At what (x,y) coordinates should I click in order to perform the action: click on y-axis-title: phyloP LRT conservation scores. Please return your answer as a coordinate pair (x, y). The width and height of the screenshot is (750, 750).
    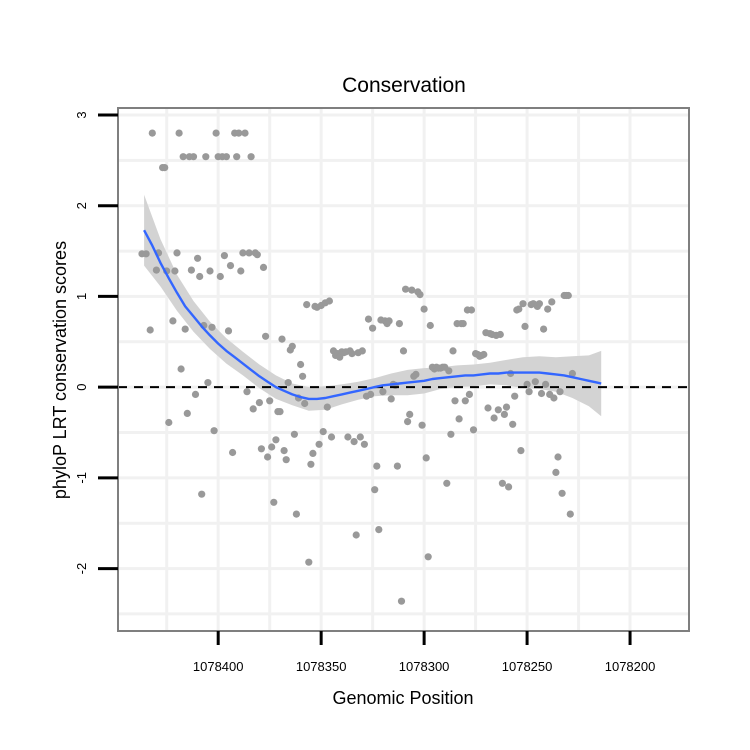
    Looking at the image, I should click on (60, 370).